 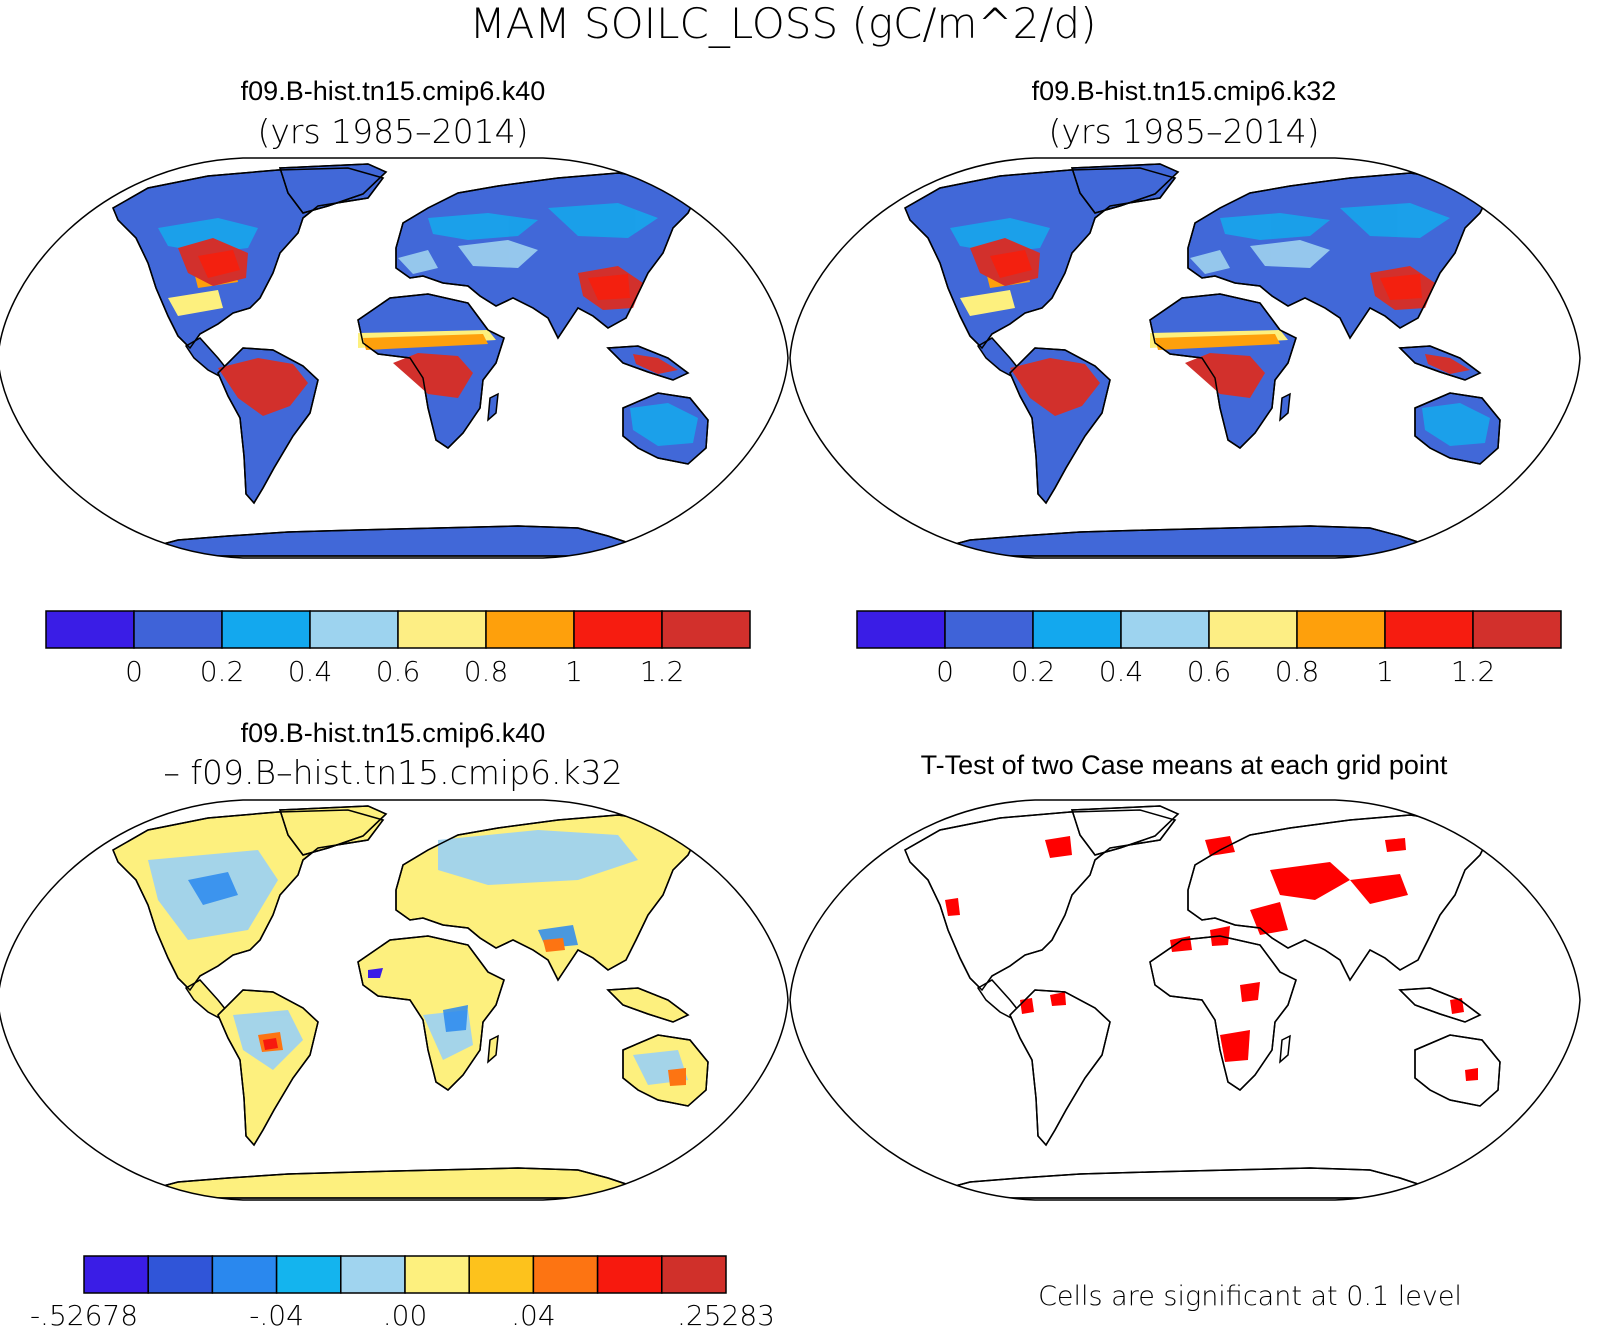 What do you see at coordinates (486, 671) in the screenshot?
I see `colorbar-k40-label-4: 0.8` at bounding box center [486, 671].